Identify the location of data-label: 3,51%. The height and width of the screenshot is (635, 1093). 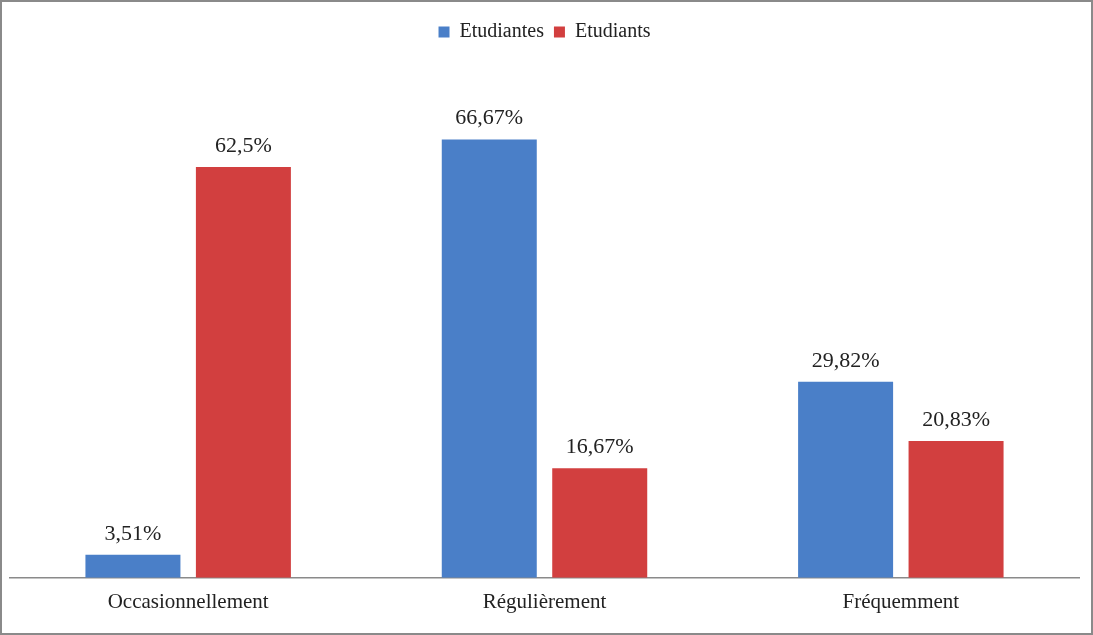
(133, 532).